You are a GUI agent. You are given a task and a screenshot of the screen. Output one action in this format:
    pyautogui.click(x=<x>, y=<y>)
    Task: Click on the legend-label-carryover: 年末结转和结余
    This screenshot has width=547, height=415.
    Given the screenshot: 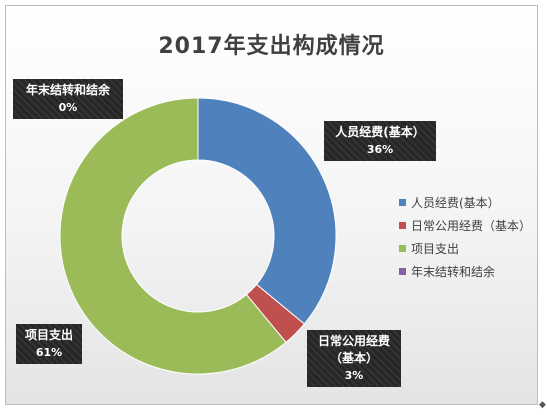 What is the action you would take?
    pyautogui.click(x=453, y=272)
    